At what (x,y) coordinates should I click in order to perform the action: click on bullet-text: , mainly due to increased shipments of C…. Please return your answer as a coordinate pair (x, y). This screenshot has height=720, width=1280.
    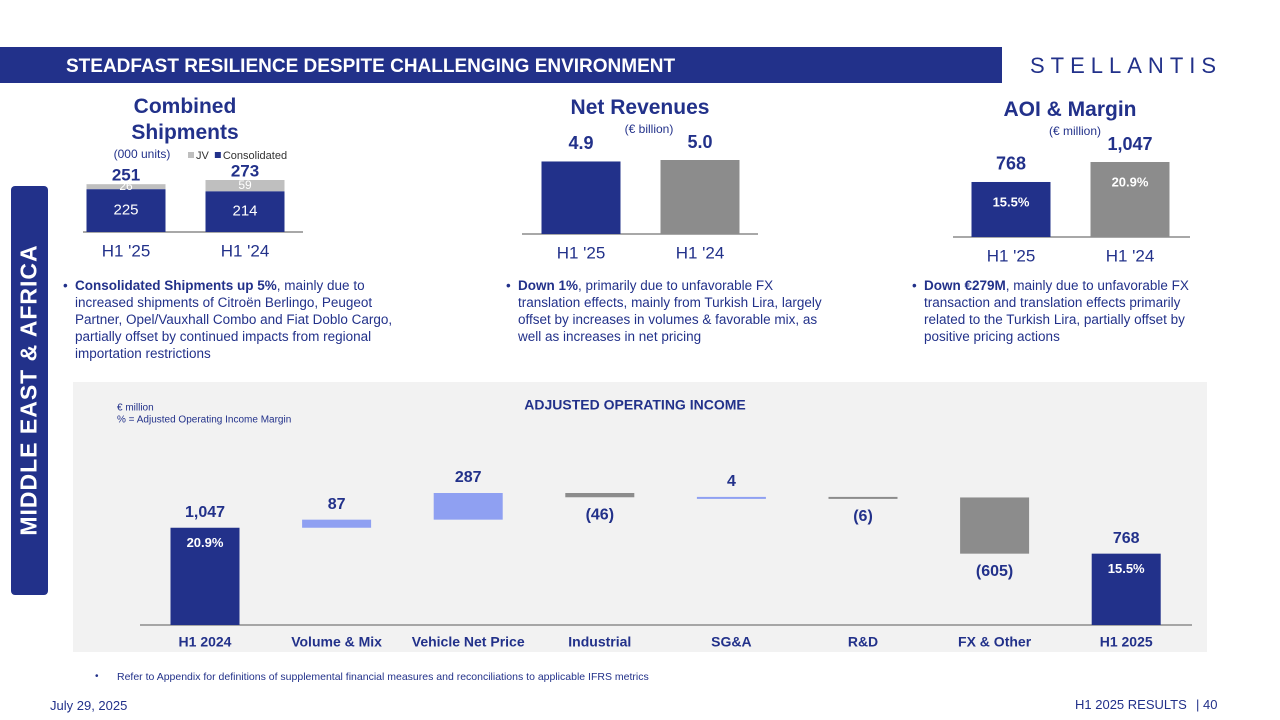
    Looking at the image, I should click on (234, 319).